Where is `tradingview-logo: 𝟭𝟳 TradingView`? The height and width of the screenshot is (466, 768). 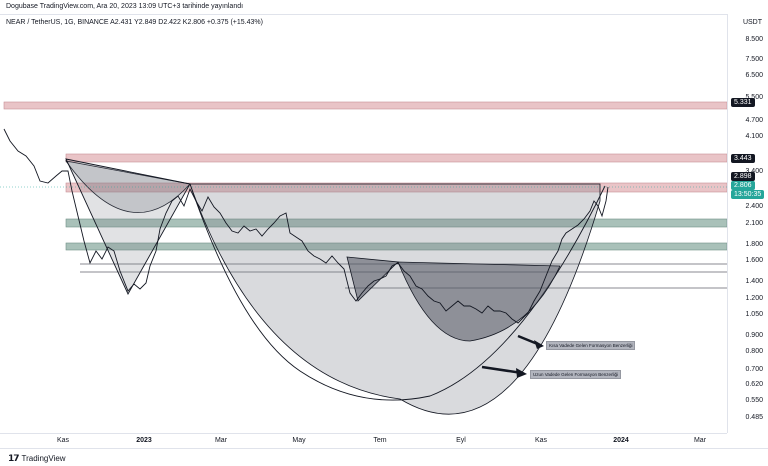
tradingview-logo: 𝟭𝟳 TradingView is located at coordinates (37, 458).